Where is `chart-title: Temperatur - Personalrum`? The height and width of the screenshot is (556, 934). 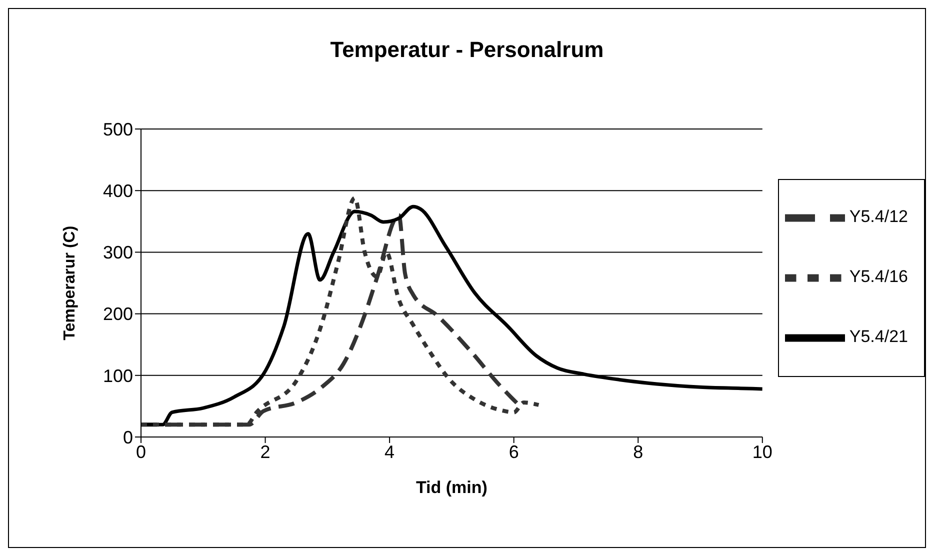
chart-title: Temperatur - Personalrum is located at coordinates (467, 50).